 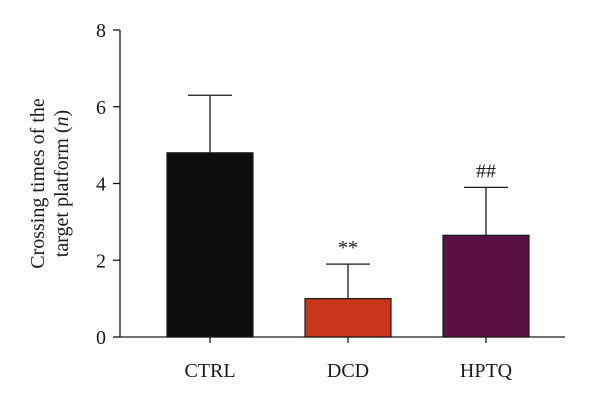 What do you see at coordinates (101, 338) in the screenshot?
I see `y-tick-label: 0` at bounding box center [101, 338].